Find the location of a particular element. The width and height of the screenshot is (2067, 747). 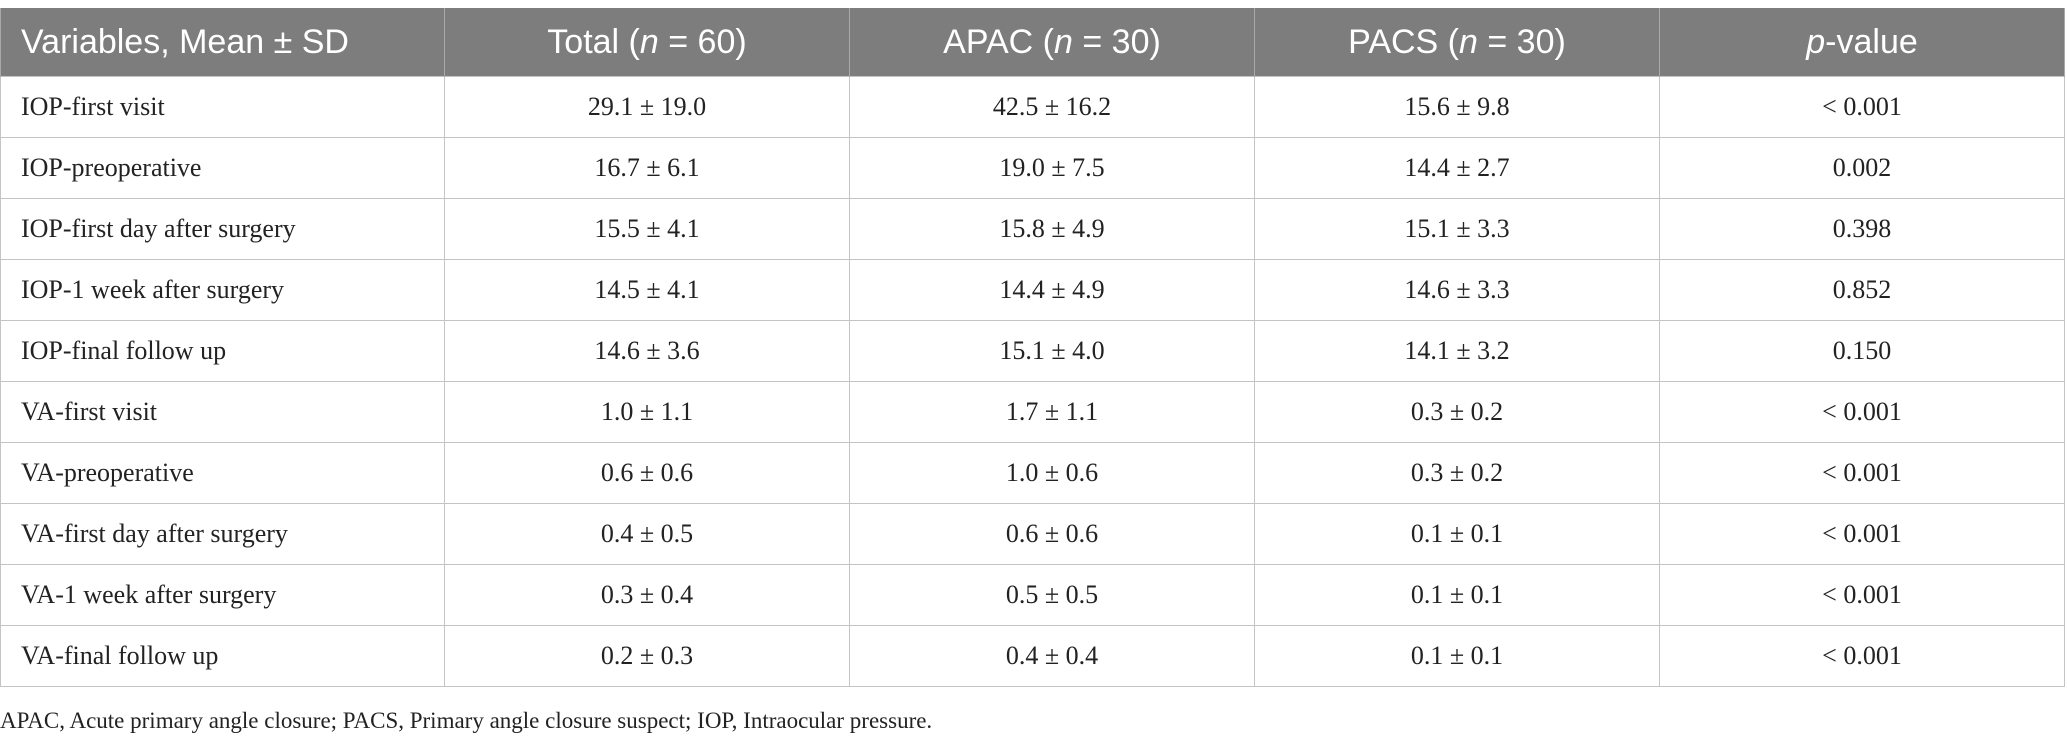

cell-variable: VA-1 week after surgery is located at coordinates (222, 595).